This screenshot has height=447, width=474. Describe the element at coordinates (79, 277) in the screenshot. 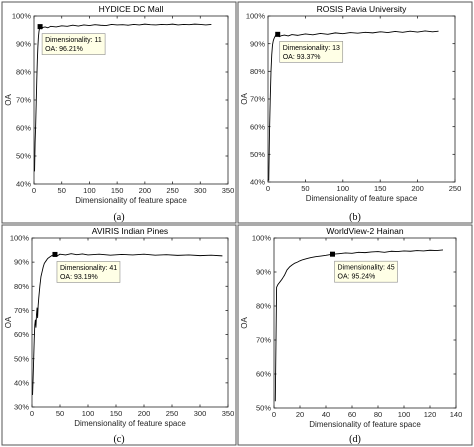

I see `datatip-oa: OA: 93.19%` at that location.